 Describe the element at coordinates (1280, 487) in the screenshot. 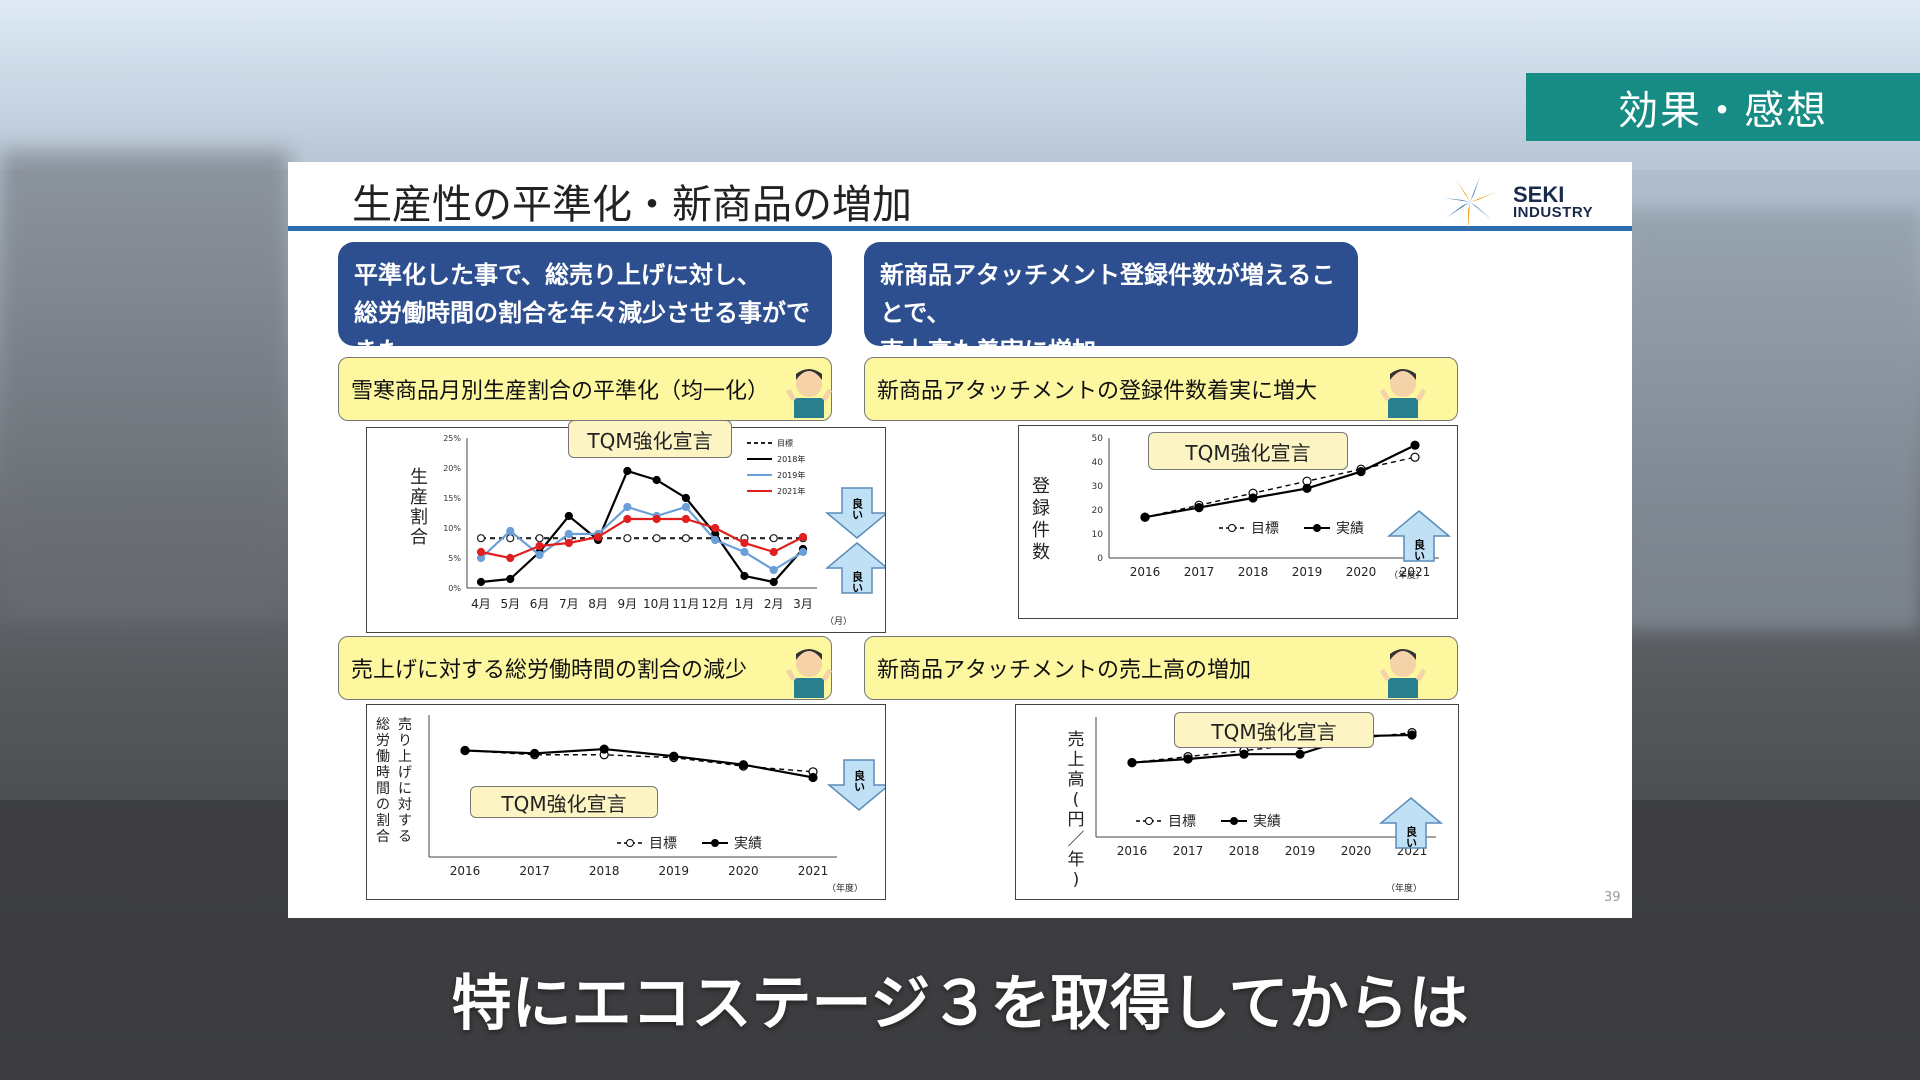

I see `series-line-目標` at that location.